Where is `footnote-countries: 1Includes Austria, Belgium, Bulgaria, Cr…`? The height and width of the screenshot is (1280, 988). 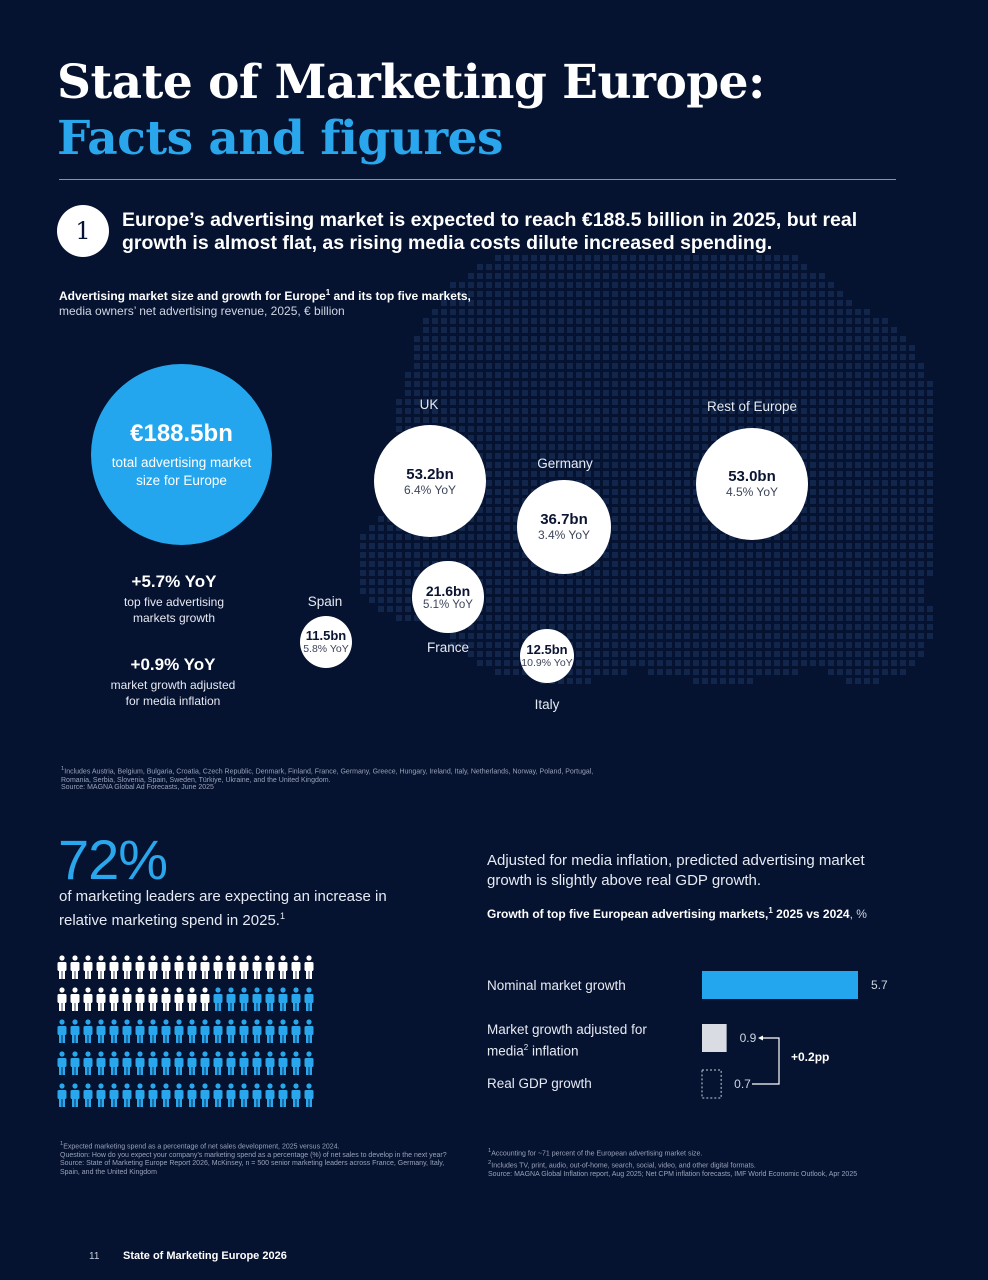
footnote-countries: 1Includes Austria, Belgium, Bulgaria, Cr… is located at coordinates (327, 775).